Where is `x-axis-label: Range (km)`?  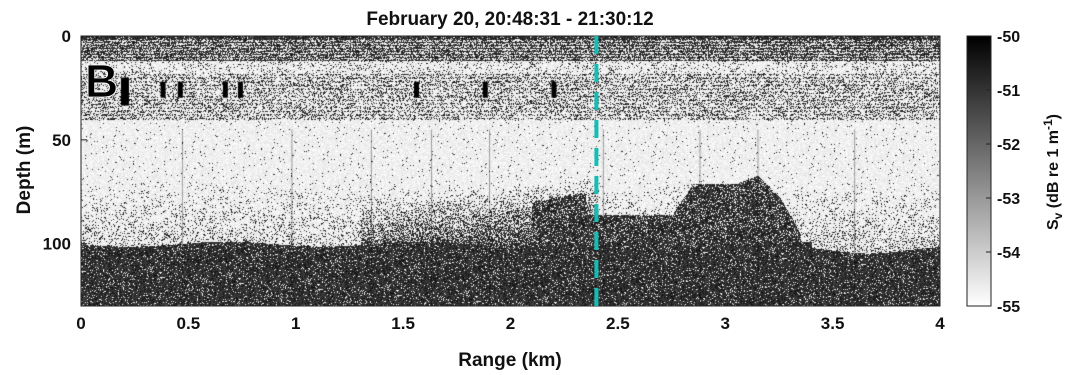 x-axis-label: Range (km) is located at coordinates (509, 360).